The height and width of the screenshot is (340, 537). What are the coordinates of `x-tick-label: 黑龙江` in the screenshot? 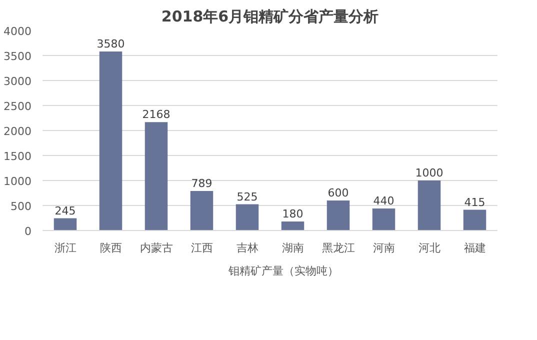 It's located at (338, 248).